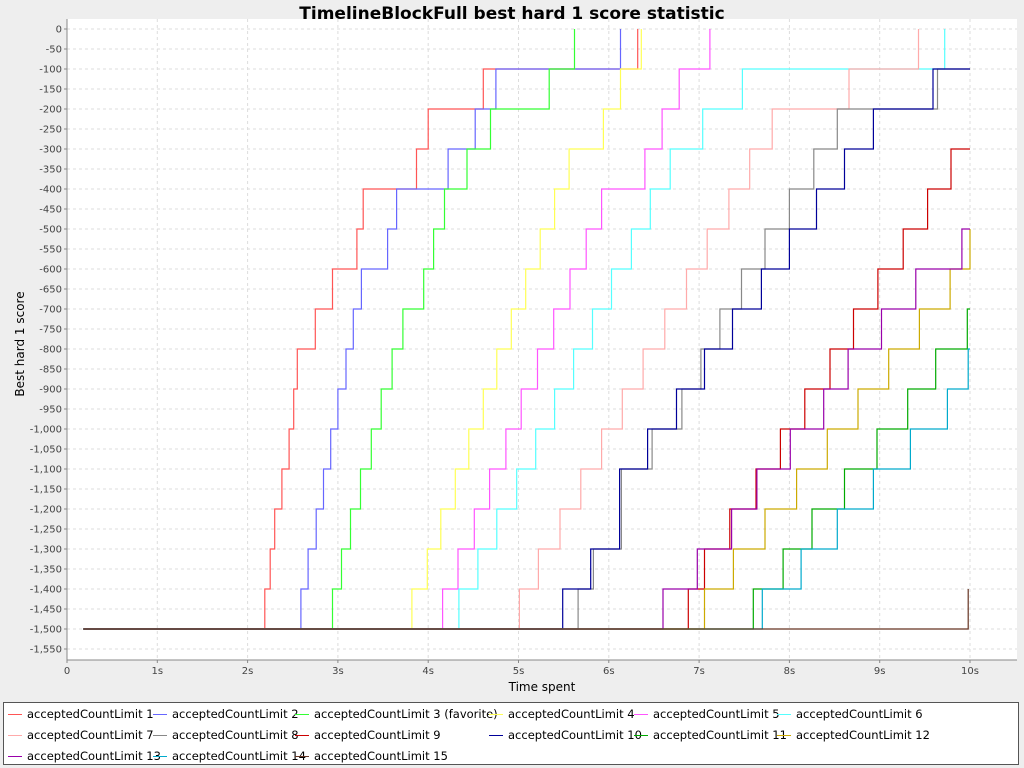 The width and height of the screenshot is (1024, 768). What do you see at coordinates (239, 756) in the screenshot?
I see `legend-label: acceptedCountLimit 14` at bounding box center [239, 756].